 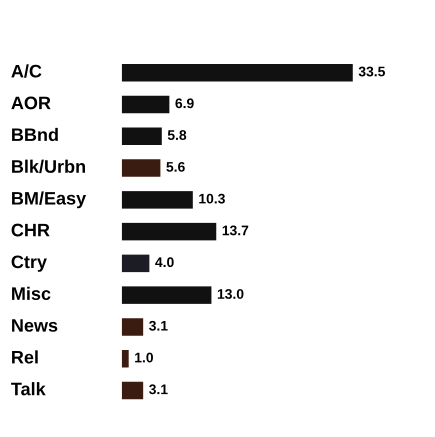 What do you see at coordinates (35, 135) in the screenshot?
I see `y-tick-label: BBnd` at bounding box center [35, 135].